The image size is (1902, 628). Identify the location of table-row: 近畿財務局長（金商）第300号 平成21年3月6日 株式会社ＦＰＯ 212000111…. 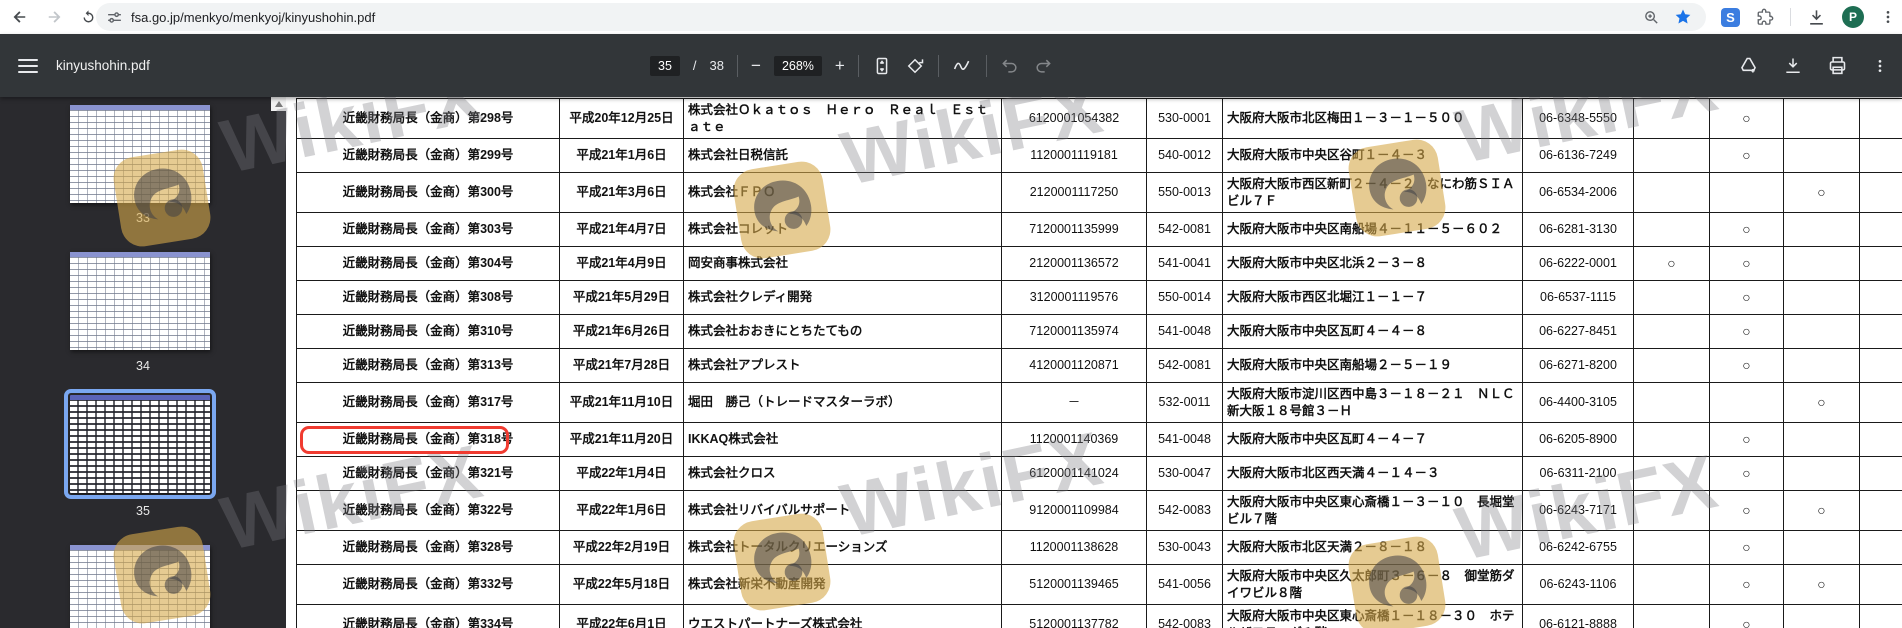
(1099, 192).